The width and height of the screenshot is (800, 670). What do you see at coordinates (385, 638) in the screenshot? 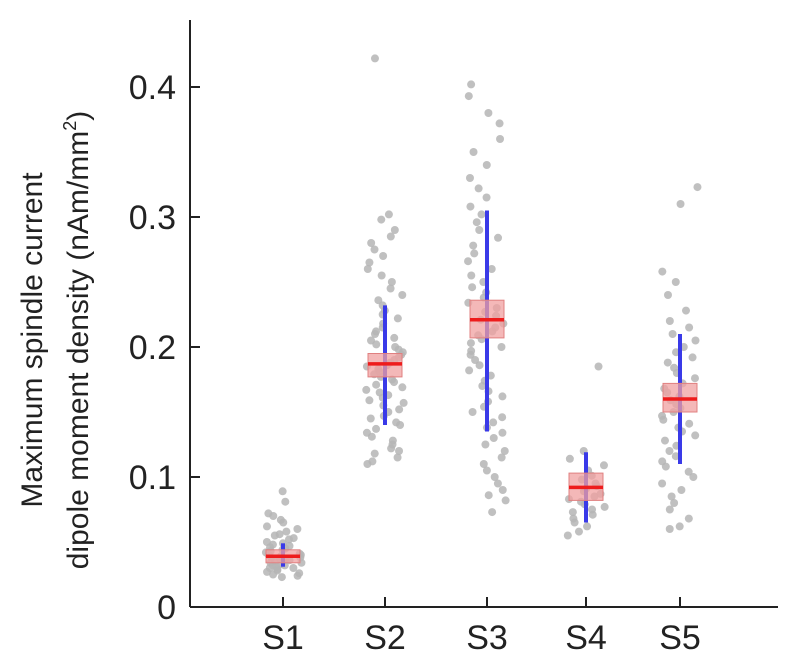
I see `x-tick-label: S2` at bounding box center [385, 638].